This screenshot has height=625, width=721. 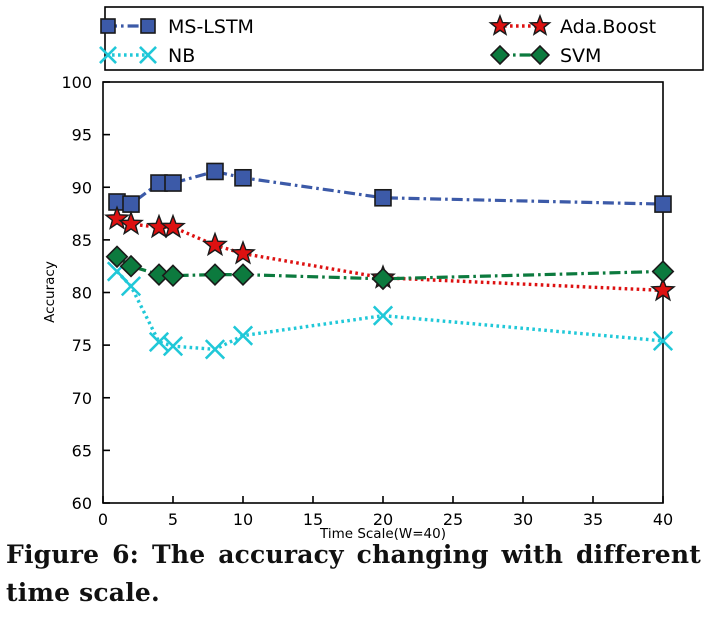 What do you see at coordinates (82, 187) in the screenshot?
I see `y-tick-label: 90` at bounding box center [82, 187].